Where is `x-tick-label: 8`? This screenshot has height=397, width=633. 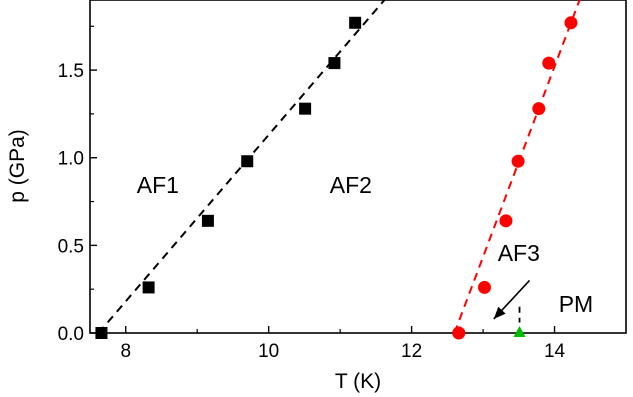 x-tick-label: 8 is located at coordinates (125, 351).